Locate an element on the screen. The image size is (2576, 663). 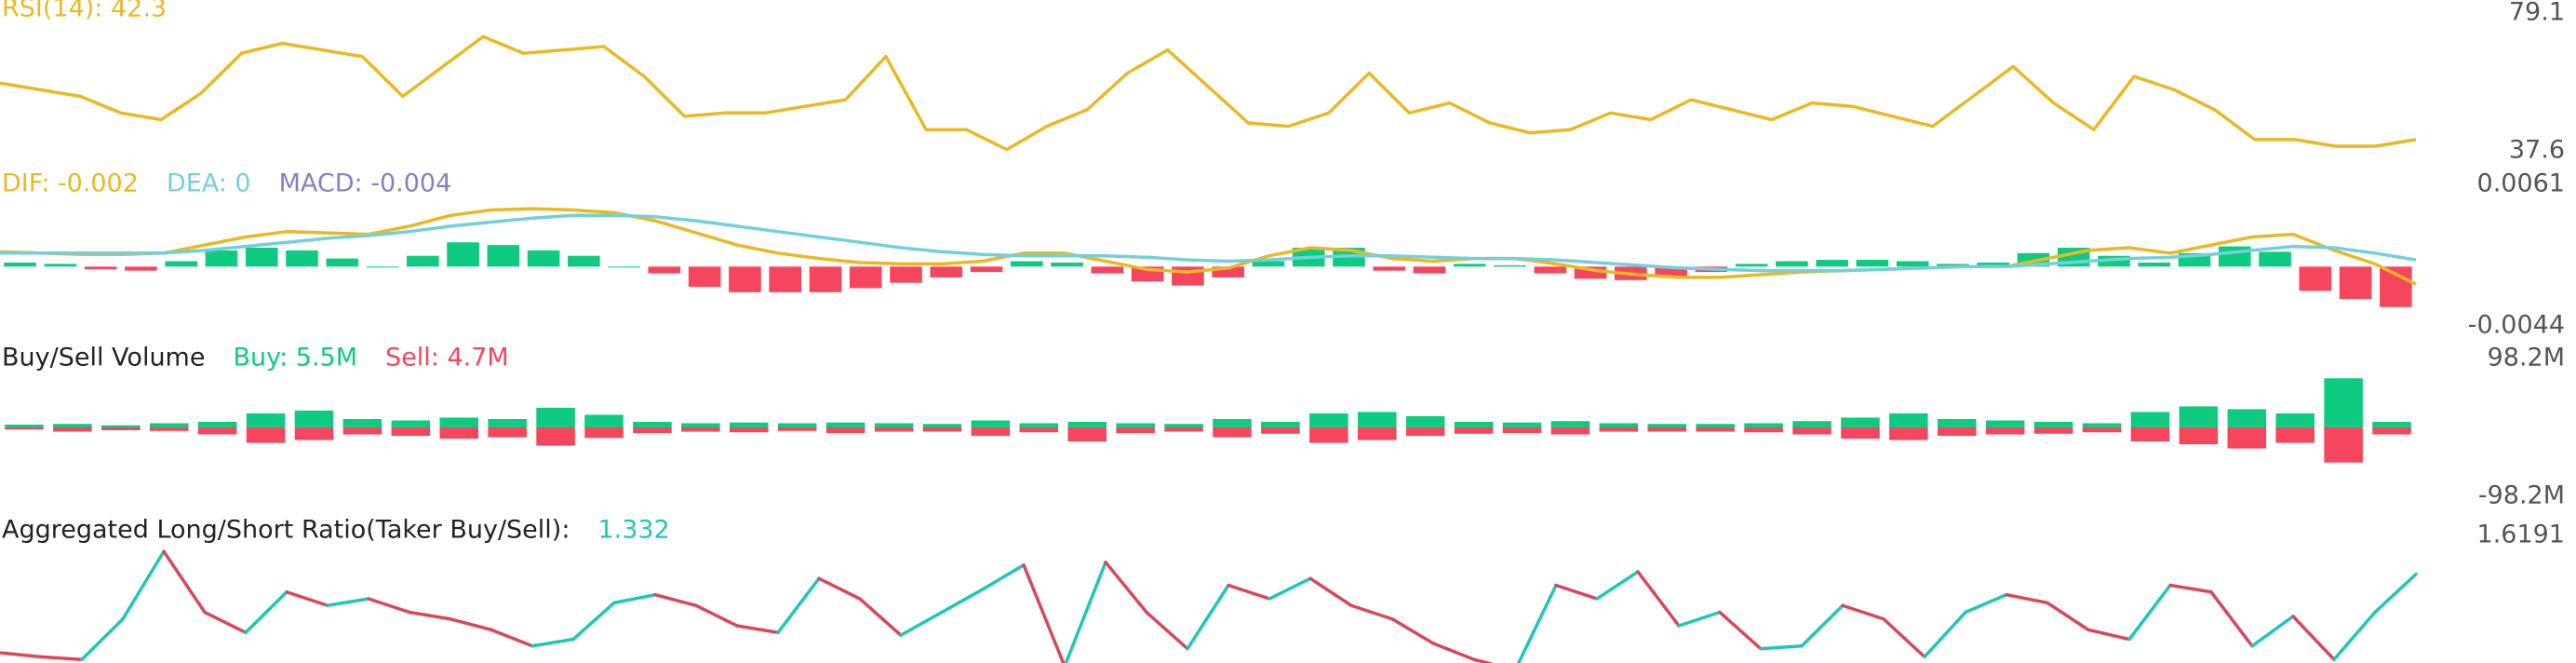
legend-text: Buy: 5.5M is located at coordinates (295, 358).